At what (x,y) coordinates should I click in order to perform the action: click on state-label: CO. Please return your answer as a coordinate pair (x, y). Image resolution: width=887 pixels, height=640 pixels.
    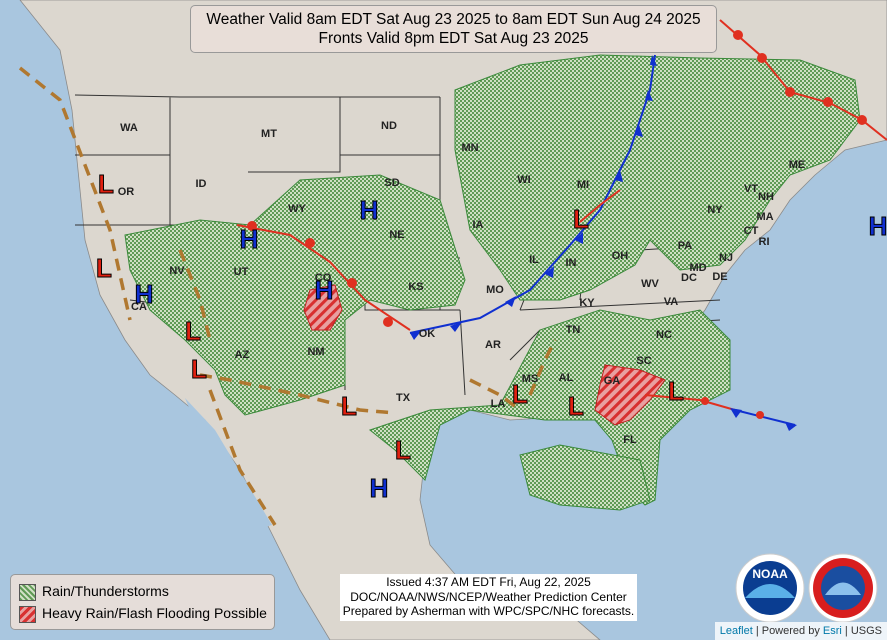
    Looking at the image, I should click on (323, 278).